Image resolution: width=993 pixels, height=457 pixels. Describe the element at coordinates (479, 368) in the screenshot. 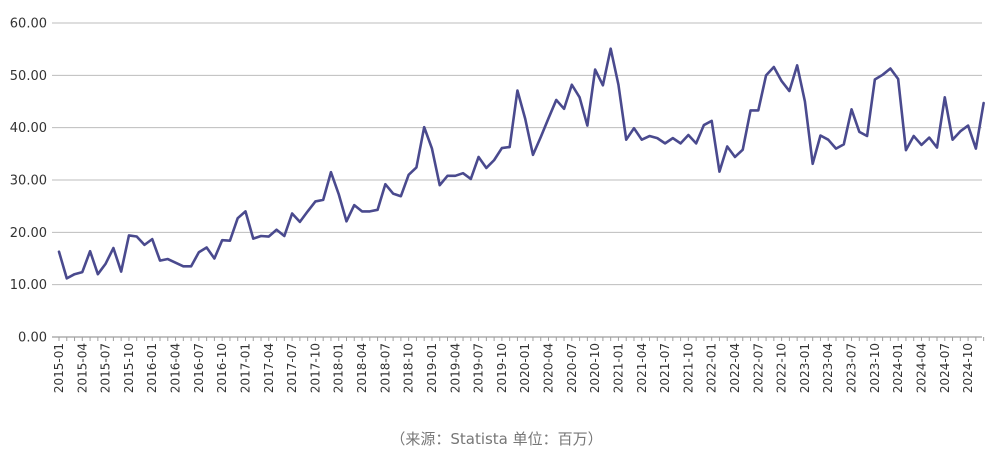

I see `x-tick-label: 2019-07` at that location.